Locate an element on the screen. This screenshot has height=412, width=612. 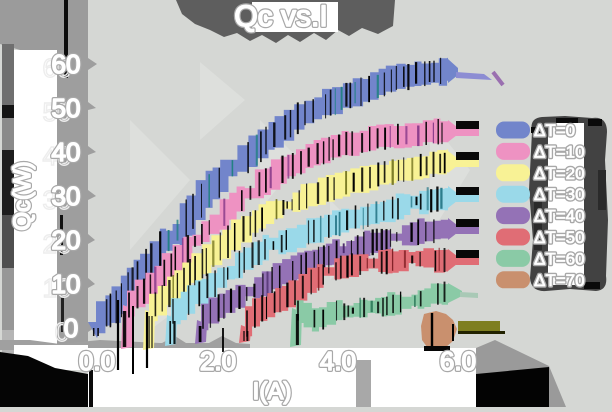
svg-text: 2.0 is located at coordinates (218, 361).